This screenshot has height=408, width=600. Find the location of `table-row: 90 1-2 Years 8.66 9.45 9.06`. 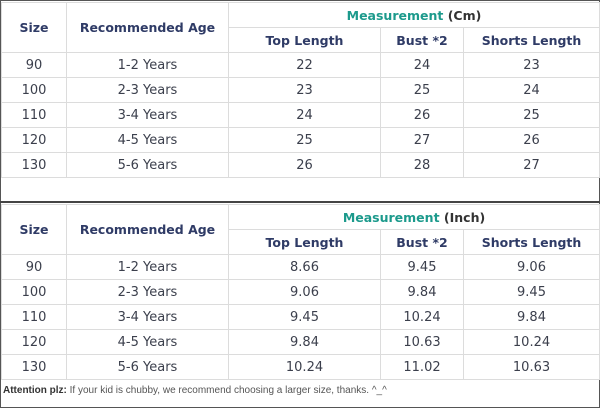

table-row: 90 1-2 Years 8.66 9.45 9.06 is located at coordinates (300, 267).